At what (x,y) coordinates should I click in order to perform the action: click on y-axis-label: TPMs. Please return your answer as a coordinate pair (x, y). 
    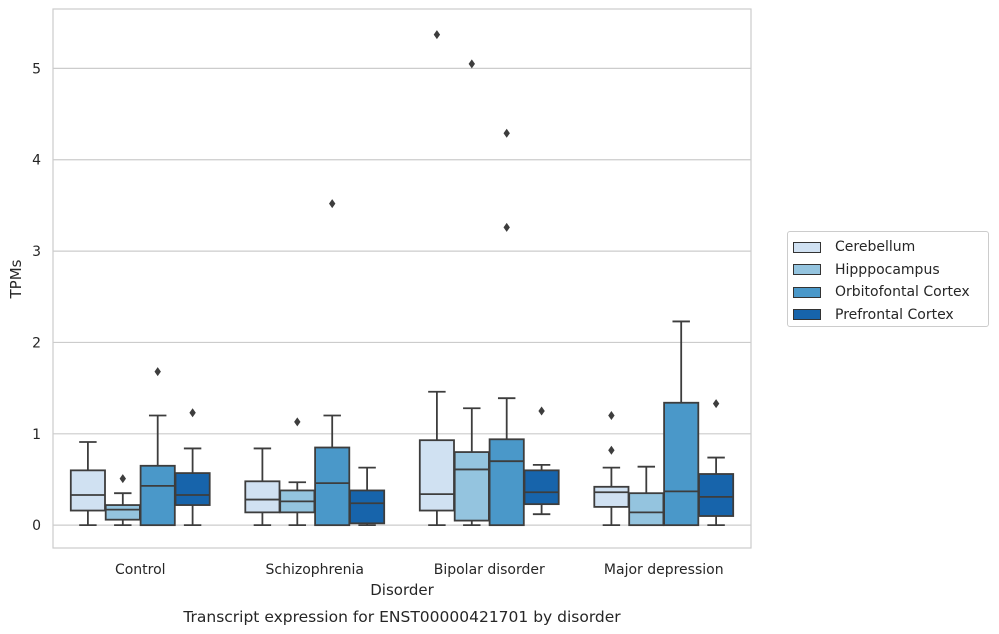
    Looking at the image, I should click on (16, 279).